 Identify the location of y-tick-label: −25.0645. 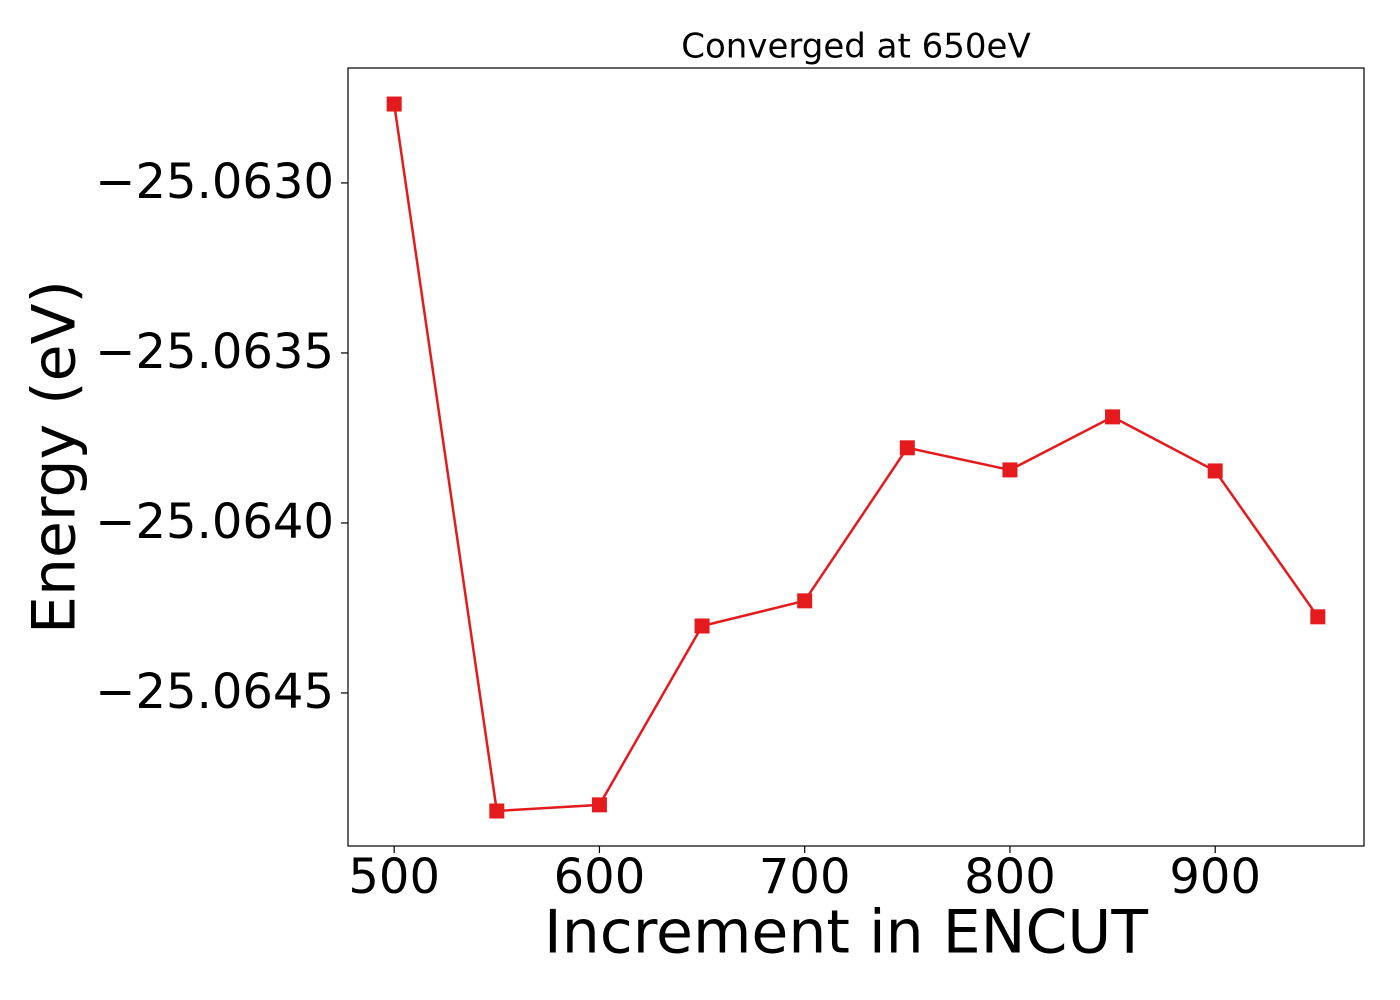
(214, 692).